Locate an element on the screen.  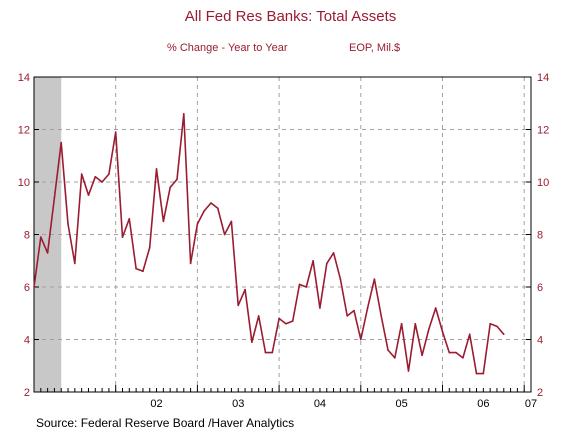
chart-subtitle-measure: EOP, Mil.$ is located at coordinates (375, 48).